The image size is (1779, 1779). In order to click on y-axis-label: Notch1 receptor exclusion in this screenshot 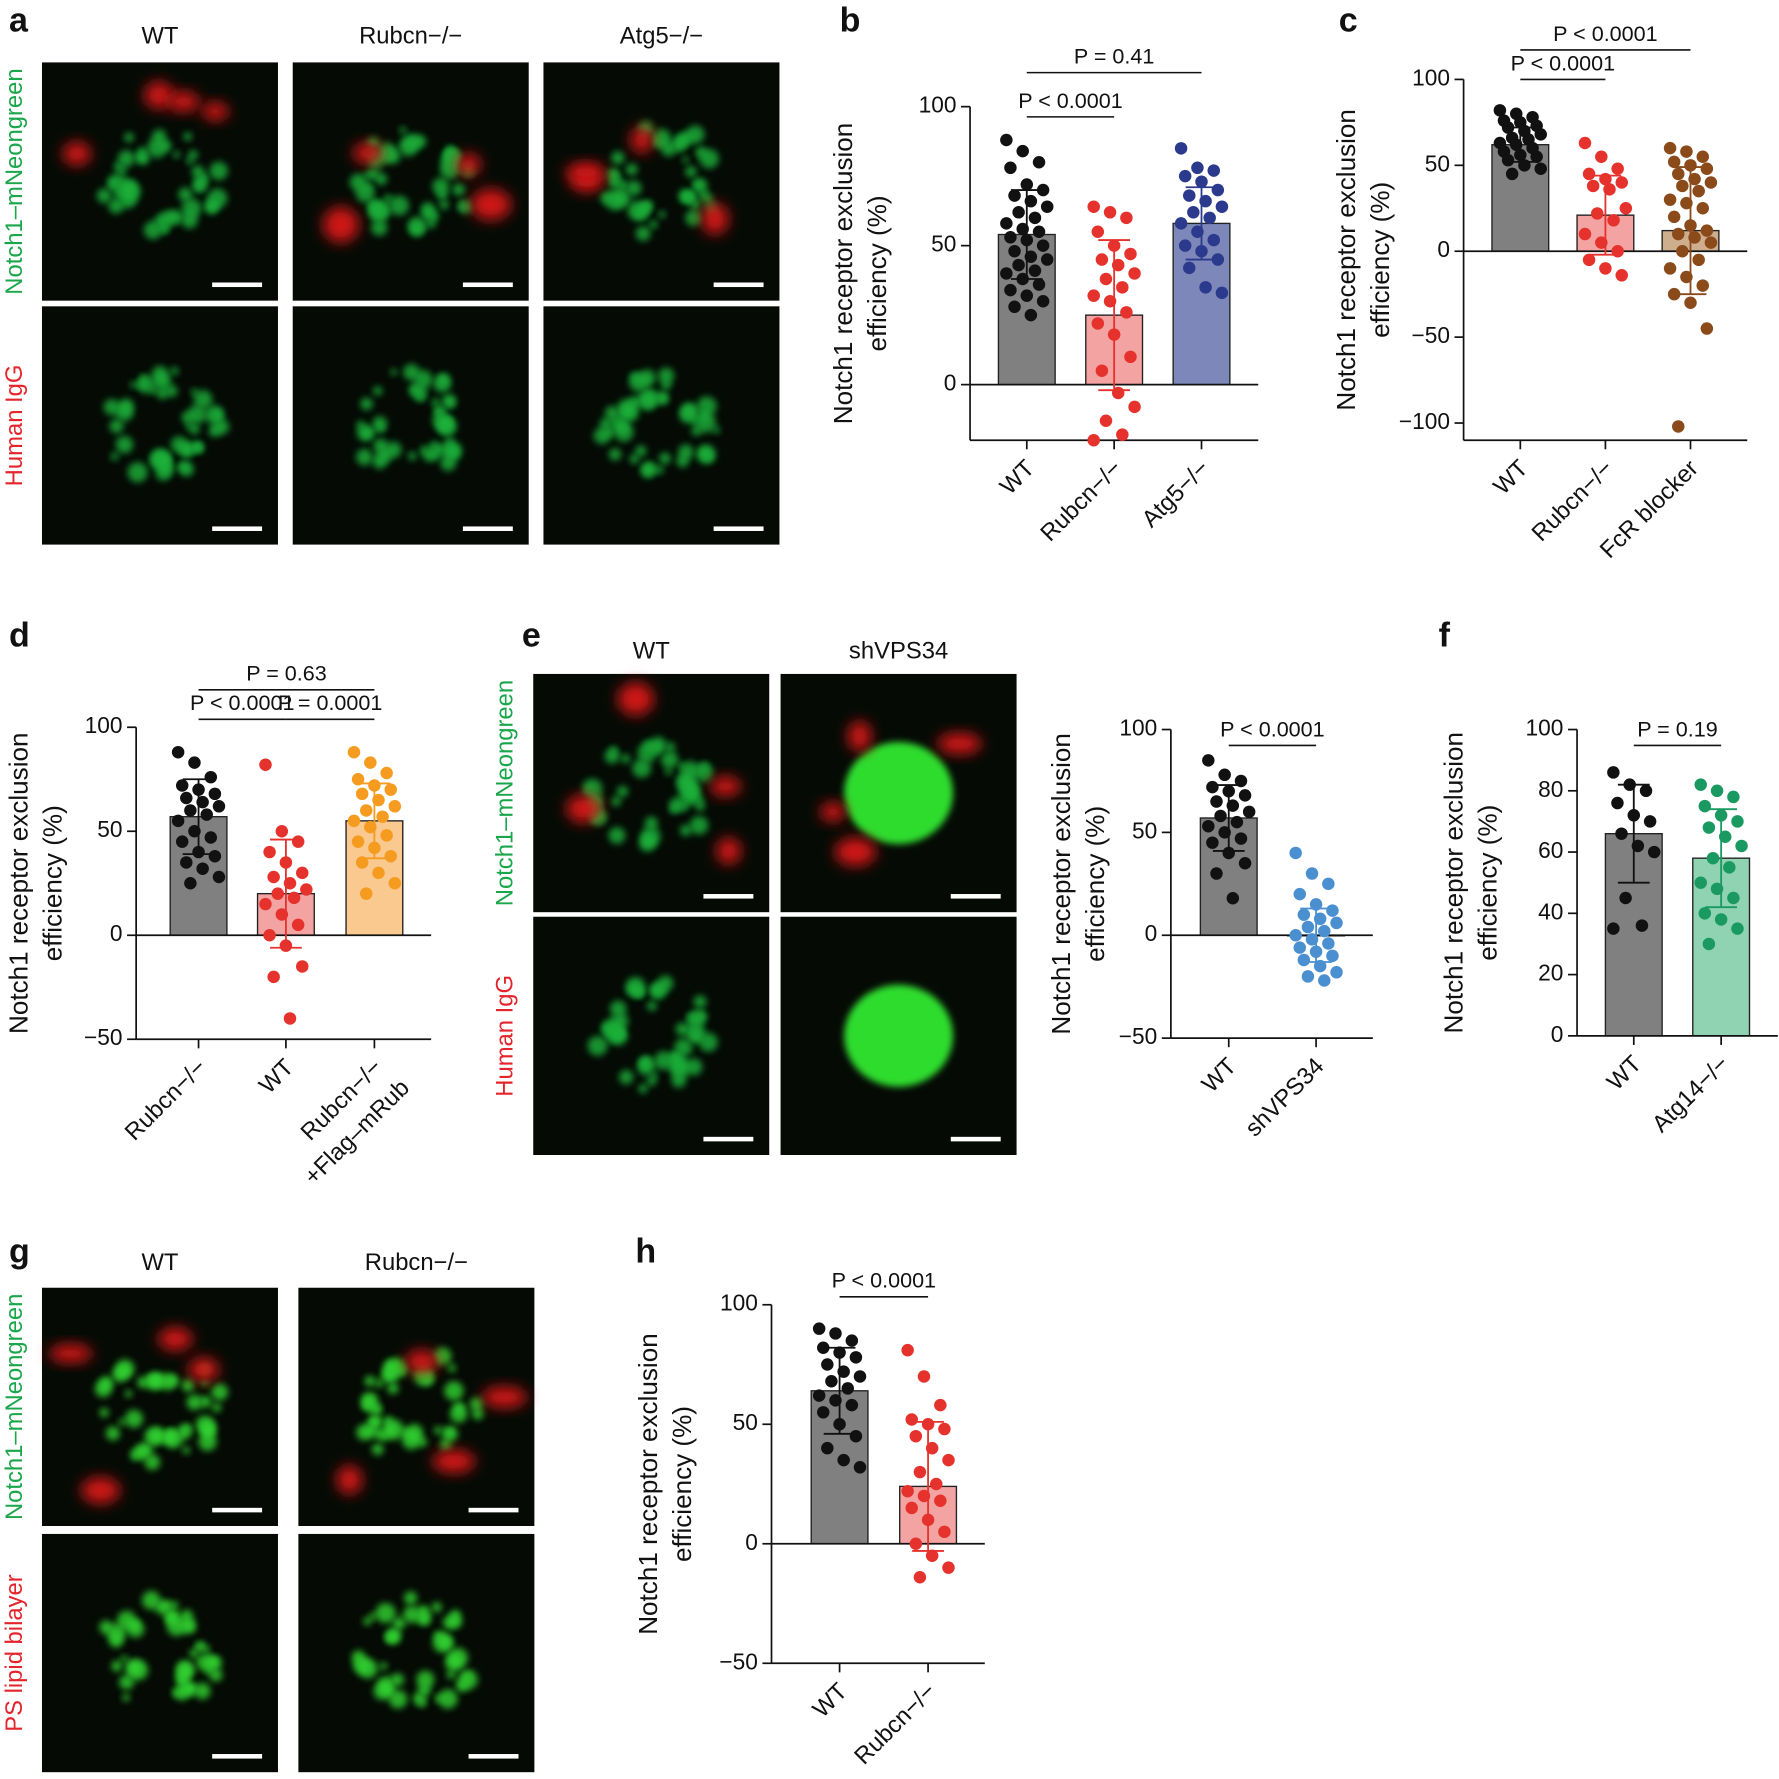, I will do `click(1061, 884)`.